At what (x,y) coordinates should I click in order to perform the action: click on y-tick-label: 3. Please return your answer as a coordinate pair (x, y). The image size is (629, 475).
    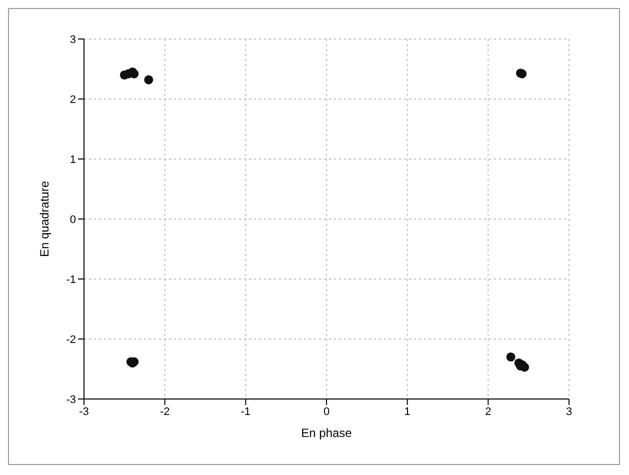
    Looking at the image, I should click on (73, 40).